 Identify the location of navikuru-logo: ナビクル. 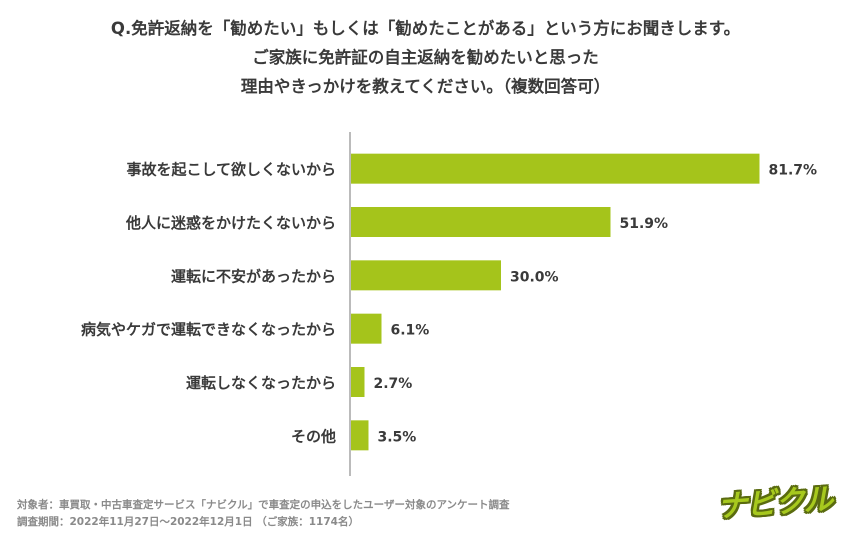
(775, 503).